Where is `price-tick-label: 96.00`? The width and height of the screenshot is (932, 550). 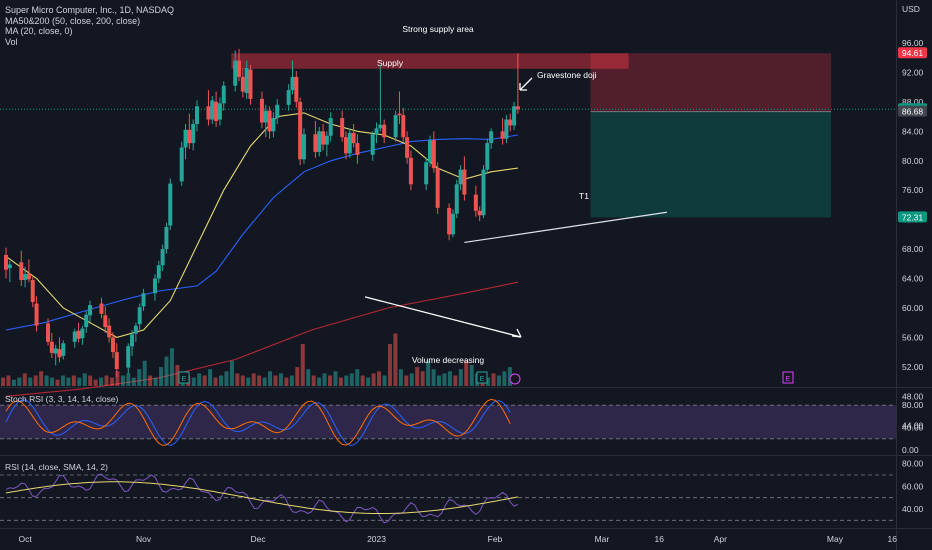 price-tick-label: 96.00 is located at coordinates (913, 43).